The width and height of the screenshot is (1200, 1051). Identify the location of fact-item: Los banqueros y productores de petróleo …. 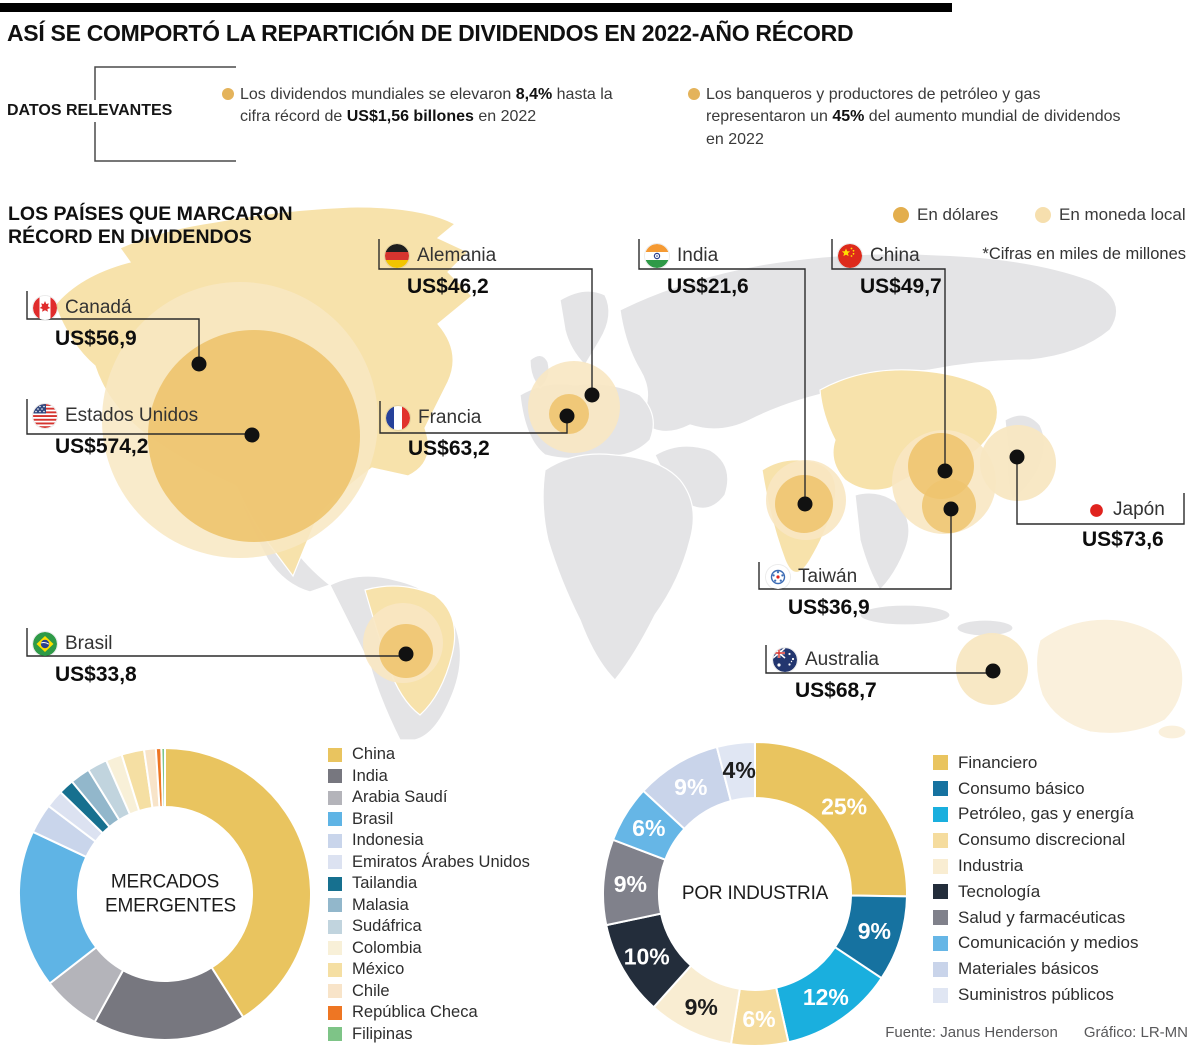
(913, 117).